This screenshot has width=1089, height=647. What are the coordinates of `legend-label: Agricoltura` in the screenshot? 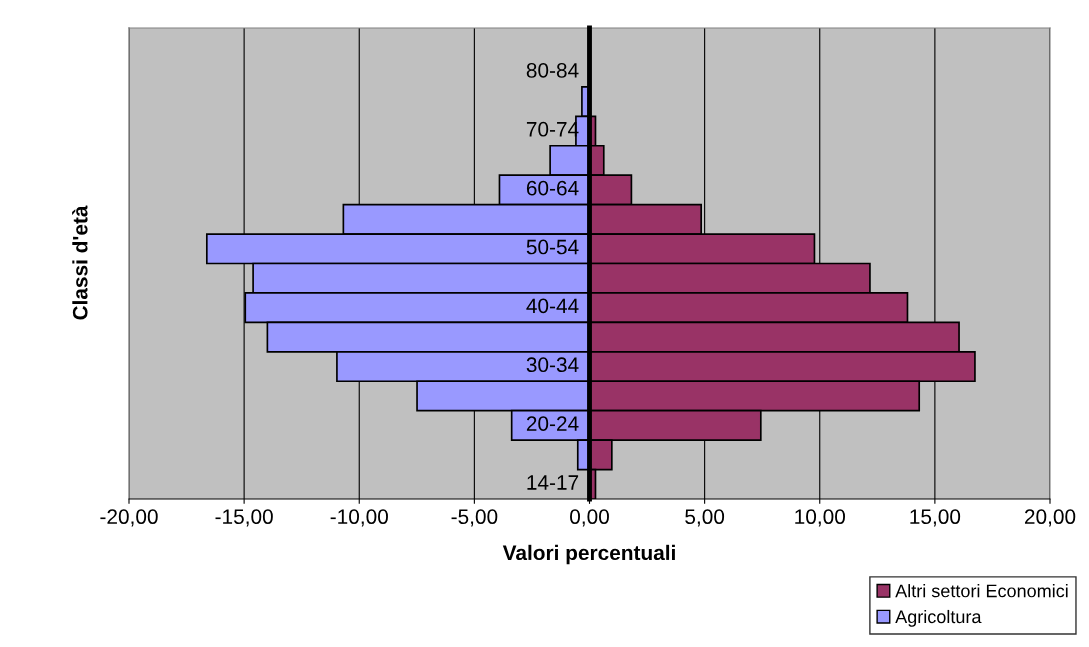 It's located at (938, 618).